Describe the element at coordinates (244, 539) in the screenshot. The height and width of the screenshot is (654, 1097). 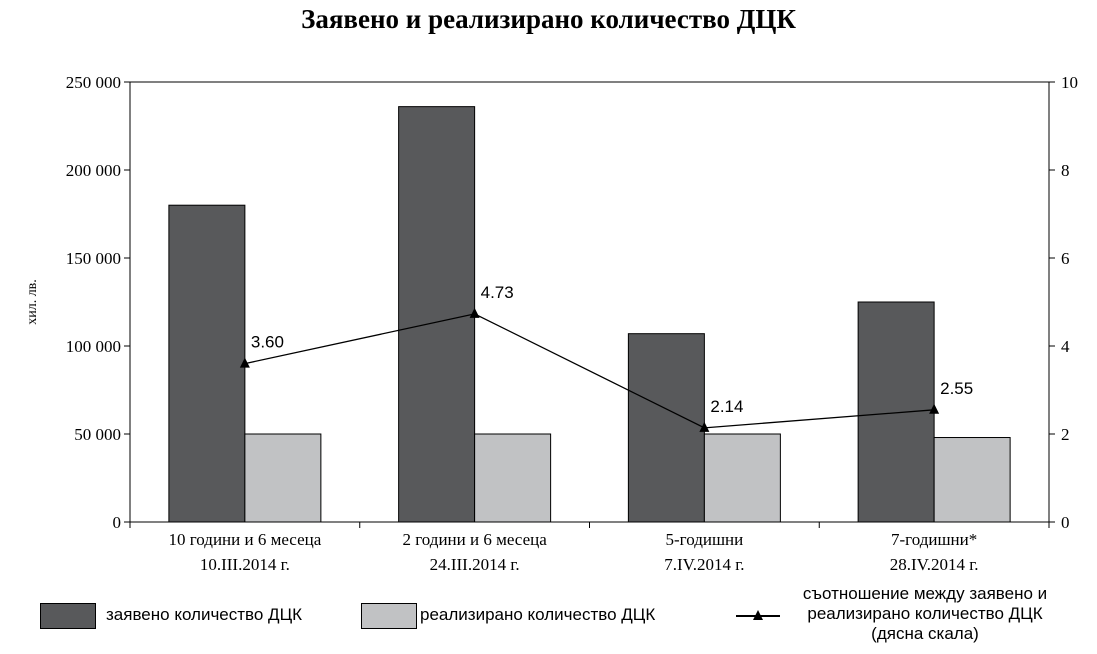
I see `x-tick-label: 10 години и 6 месеца` at that location.